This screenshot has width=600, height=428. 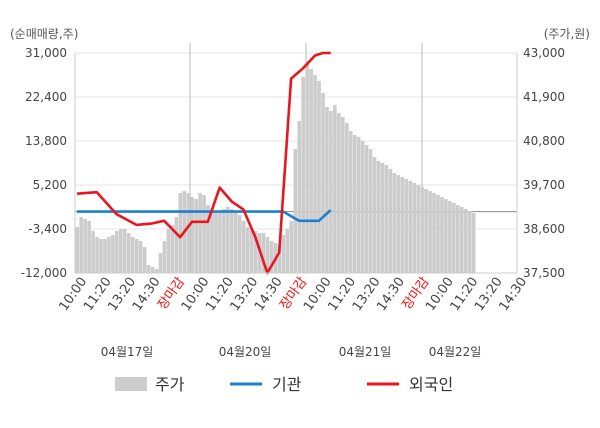 What do you see at coordinates (455, 352) in the screenshot?
I see `date-label: 04월22일` at bounding box center [455, 352].